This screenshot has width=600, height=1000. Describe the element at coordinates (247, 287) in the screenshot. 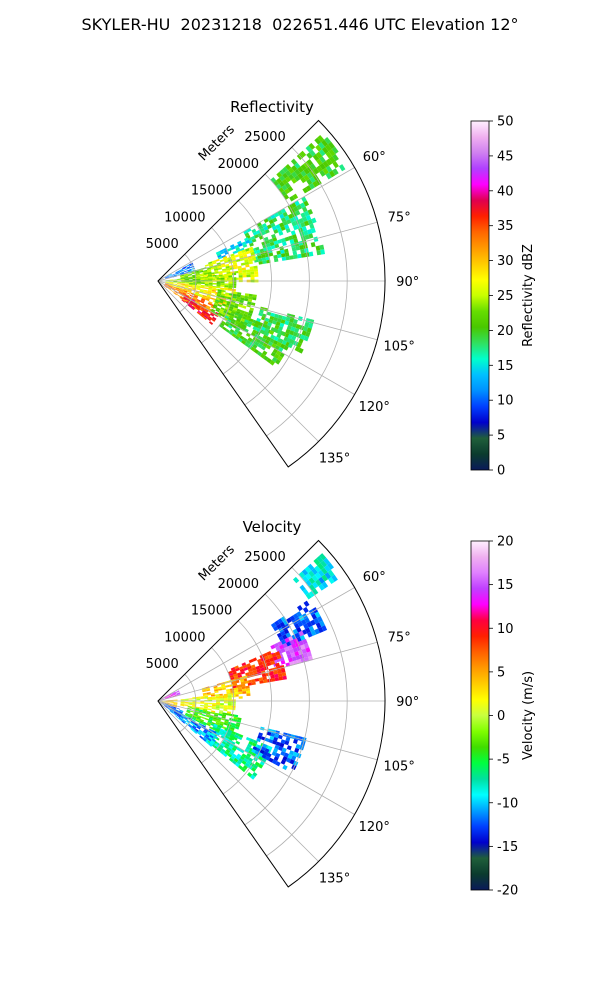

I see `range-ring` at that location.